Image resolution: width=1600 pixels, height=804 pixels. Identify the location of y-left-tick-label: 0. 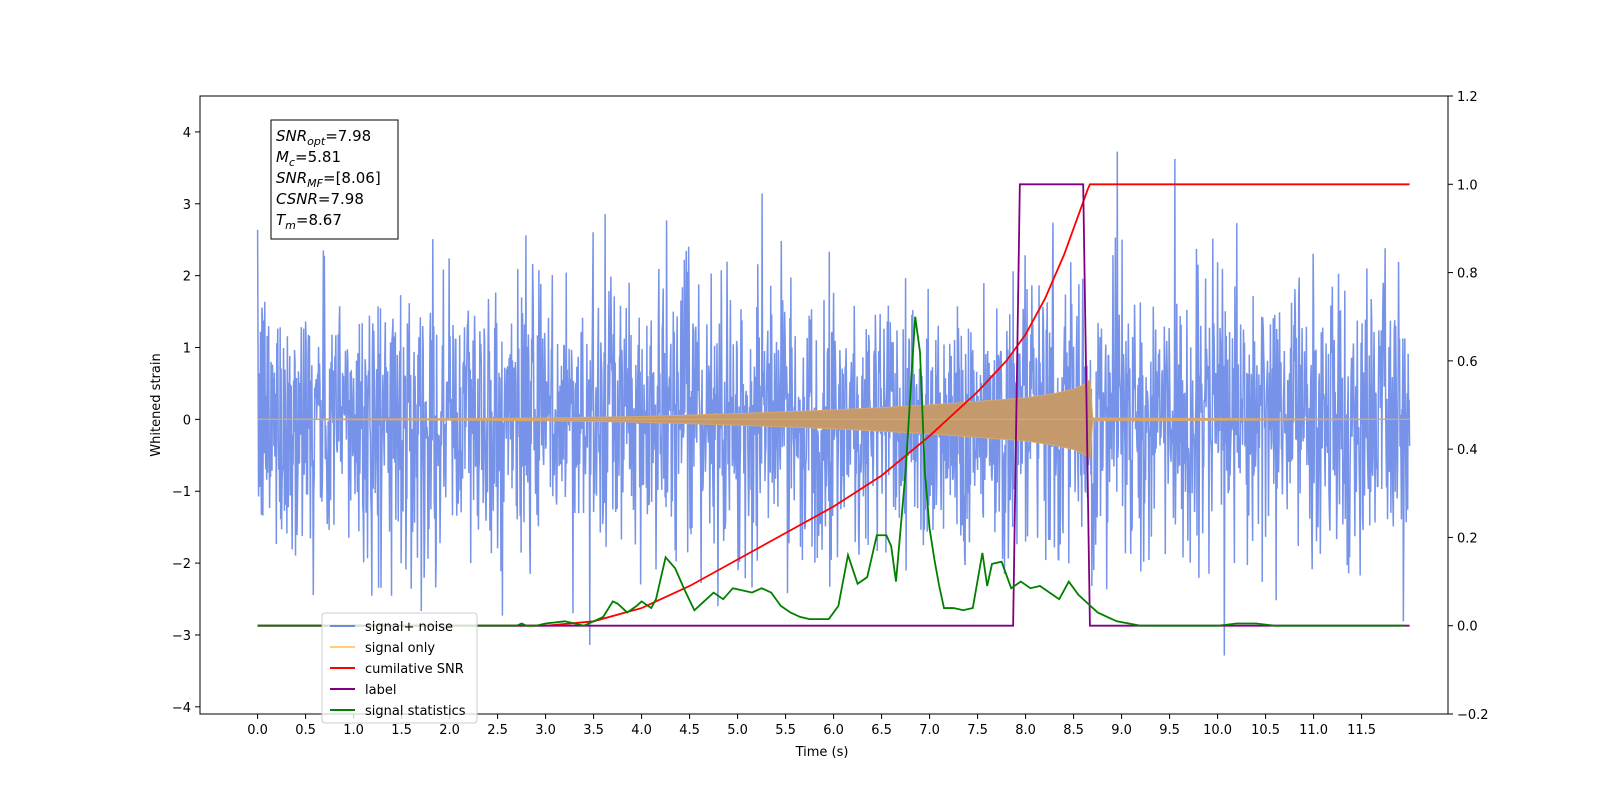
(187, 420).